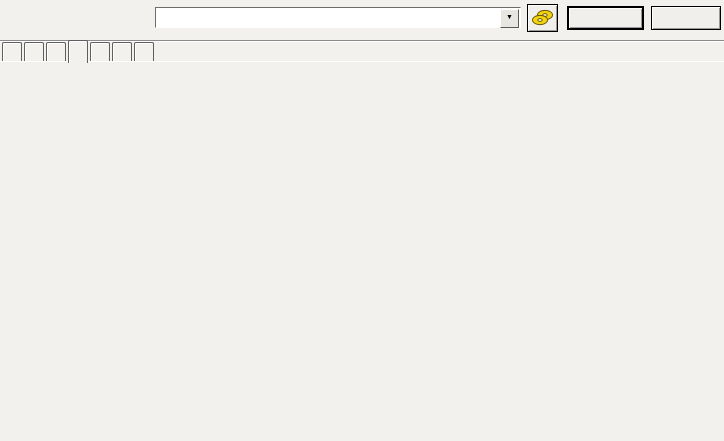 This screenshot has width=724, height=441. Describe the element at coordinates (144, 51) in the screenshot. I see `tab-ta-jitter` at that location.